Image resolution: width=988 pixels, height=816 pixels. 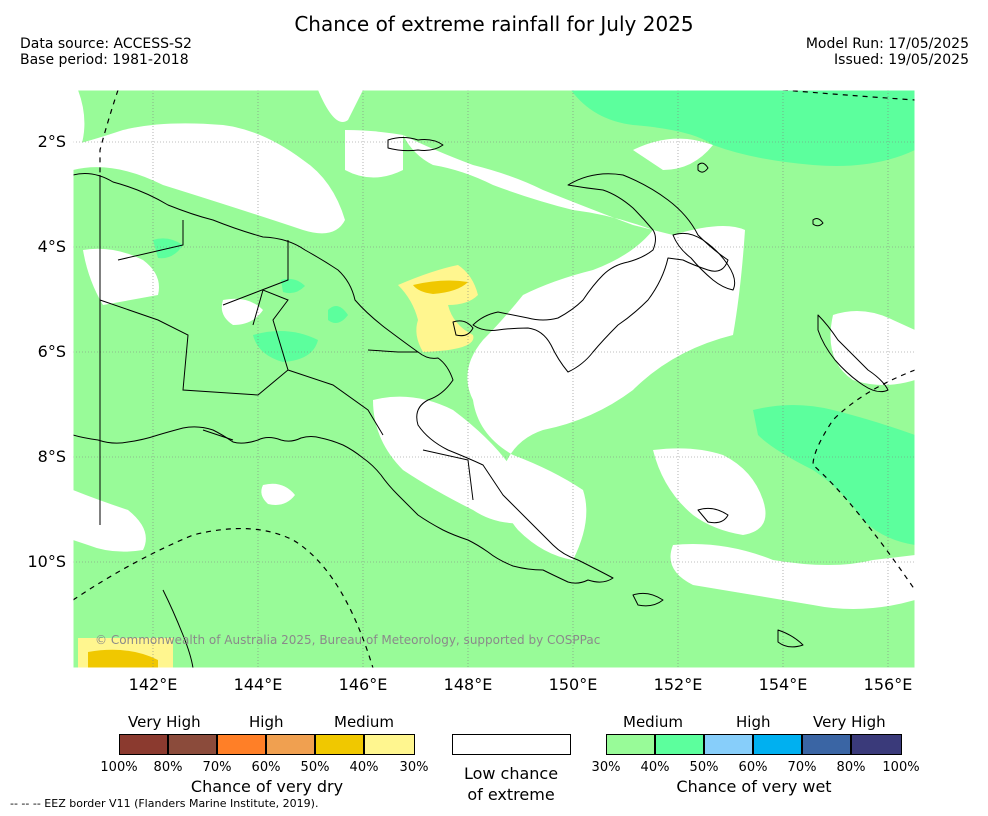 I want to click on legend-wet-medium: Medium, so click(x=653, y=722).